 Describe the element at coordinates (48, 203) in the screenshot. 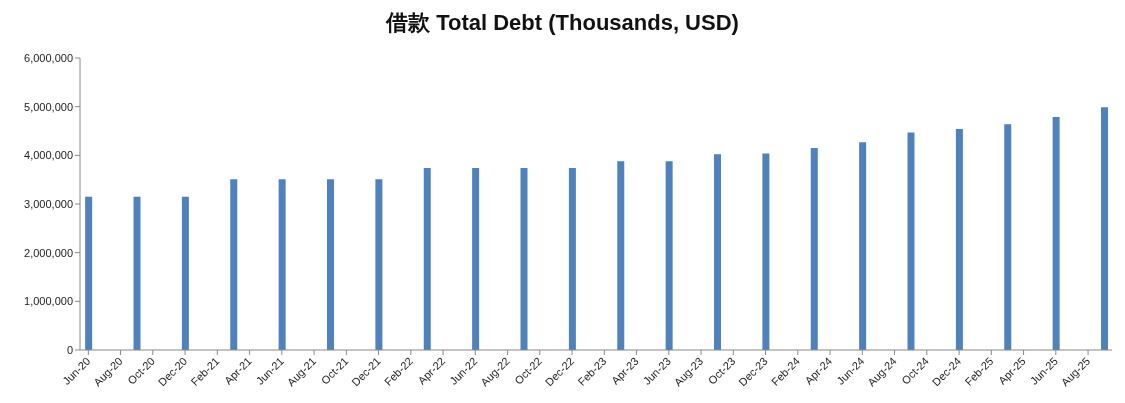

I see `y-tick-label: 3,000,000` at that location.